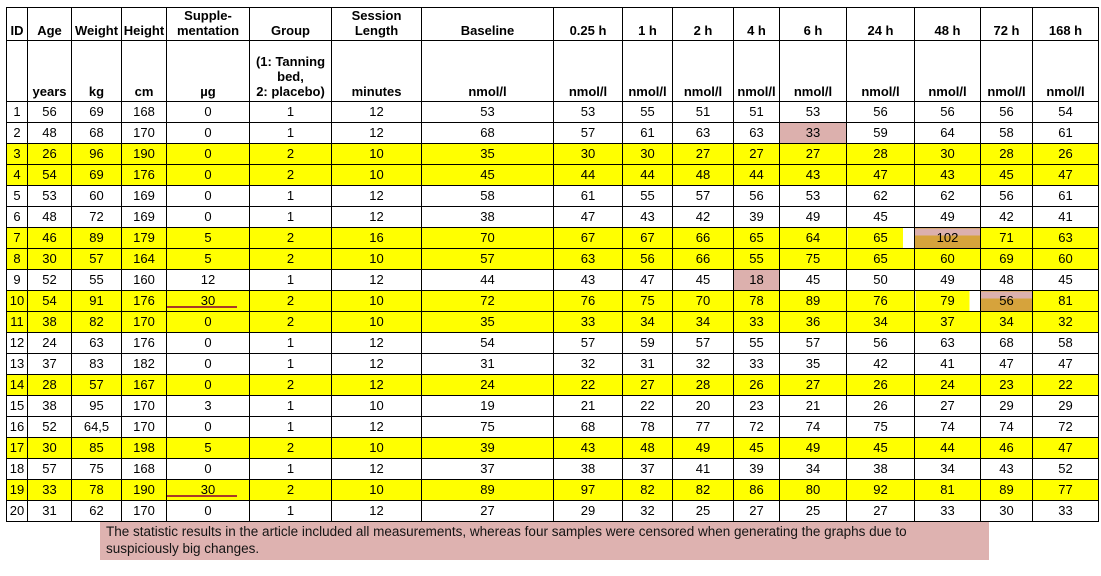 The height and width of the screenshot is (576, 1101). I want to click on table-cell: 21, so click(588, 406).